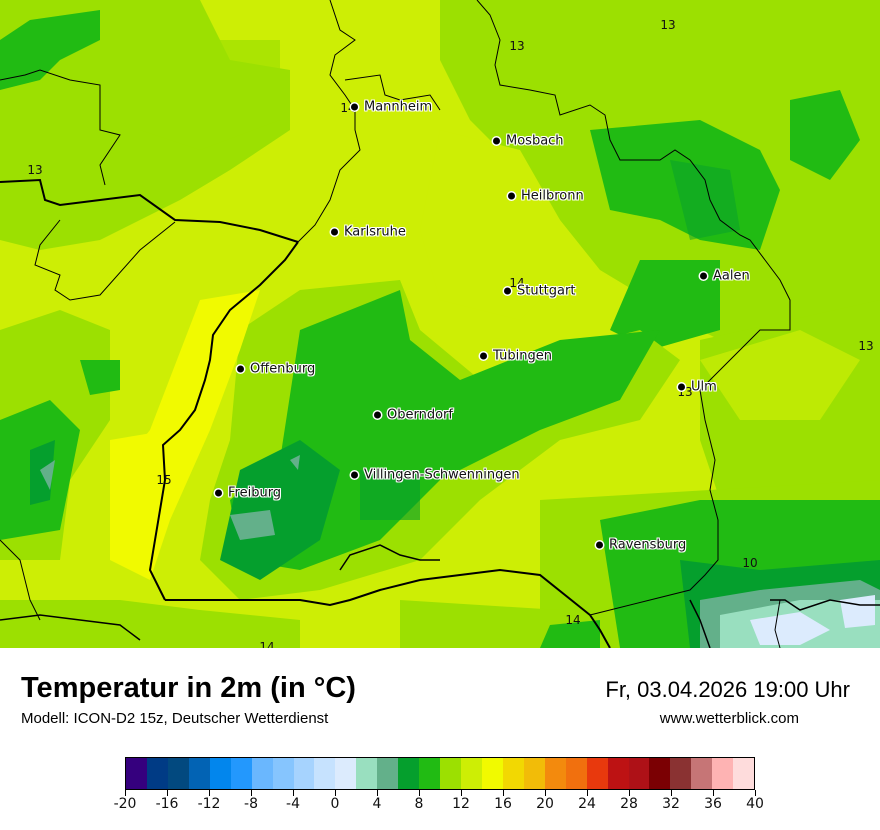 This screenshot has width=880, height=830. I want to click on isotherm-label: 10, so click(750, 563).